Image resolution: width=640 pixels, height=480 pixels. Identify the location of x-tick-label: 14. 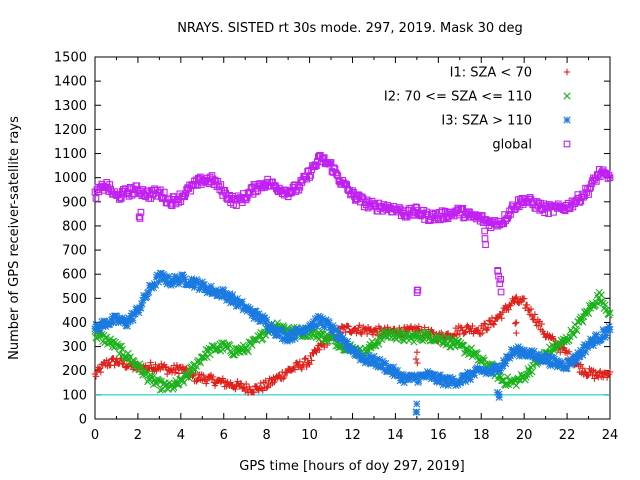
(395, 435).